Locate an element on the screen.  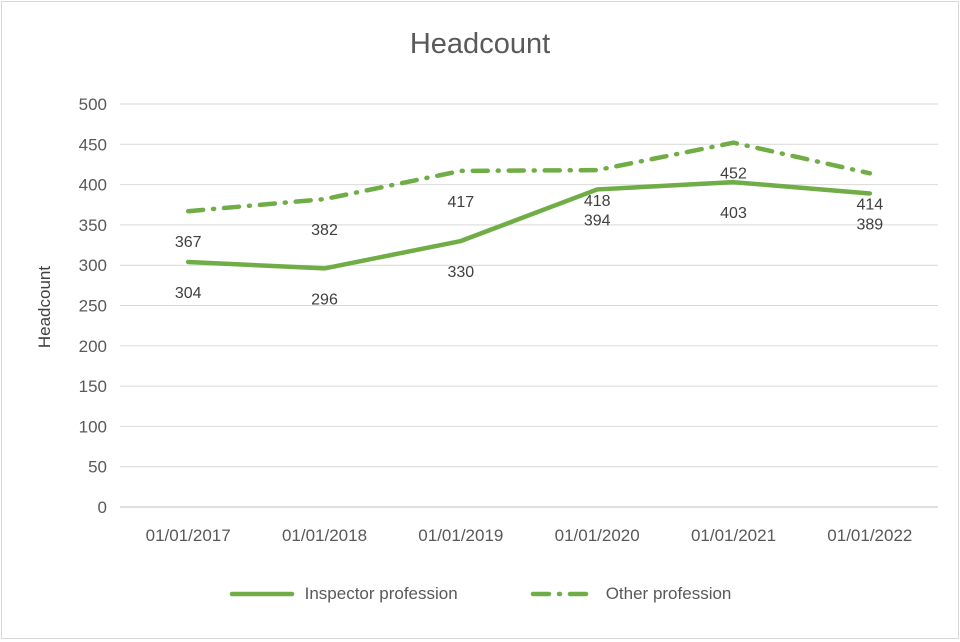
chart-title: Headcount is located at coordinates (480, 44).